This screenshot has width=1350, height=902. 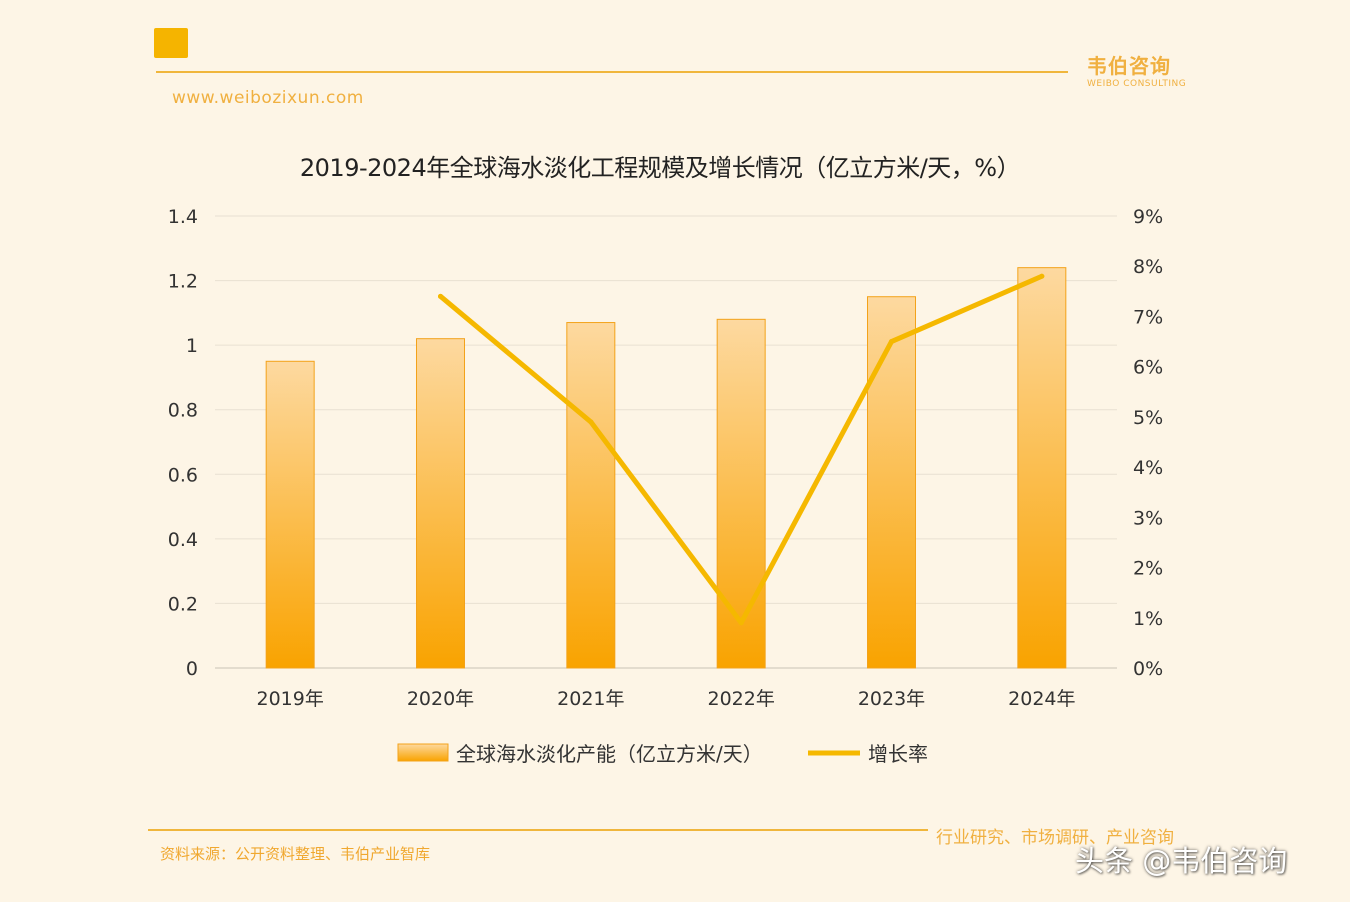 I want to click on brand-logo-square, so click(x=171, y=43).